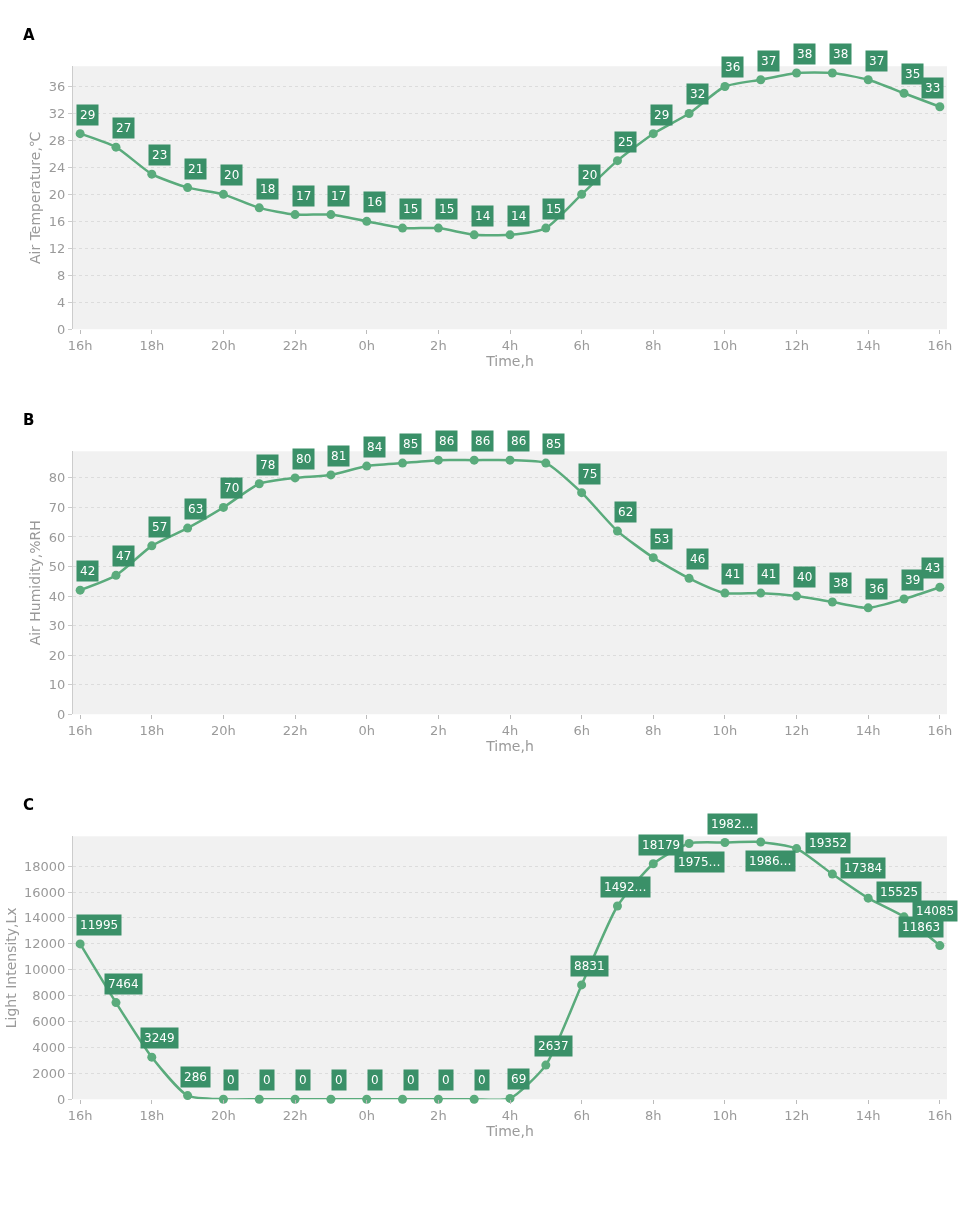 The height and width of the screenshot is (1225, 972). What do you see at coordinates (232, 488) in the screenshot?
I see `data-label: 70` at bounding box center [232, 488].